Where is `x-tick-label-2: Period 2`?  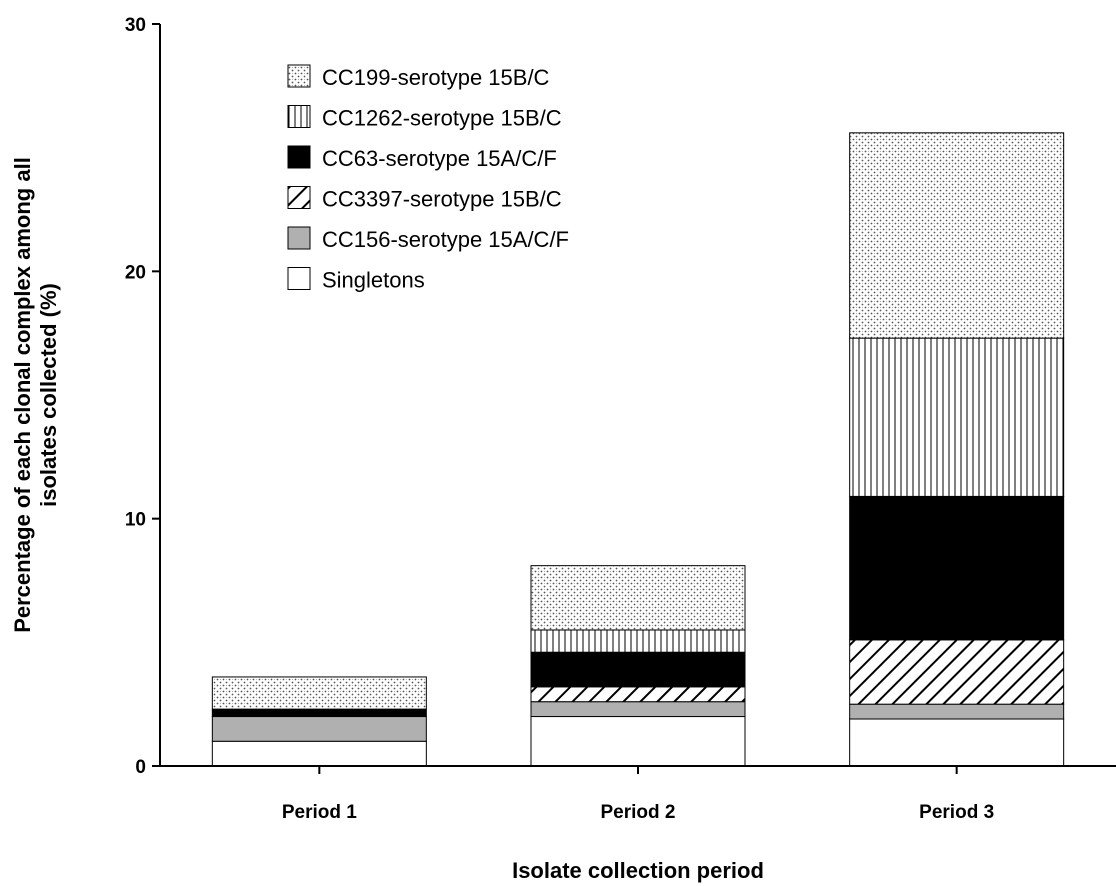 x-tick-label-2: Period 2 is located at coordinates (638, 812).